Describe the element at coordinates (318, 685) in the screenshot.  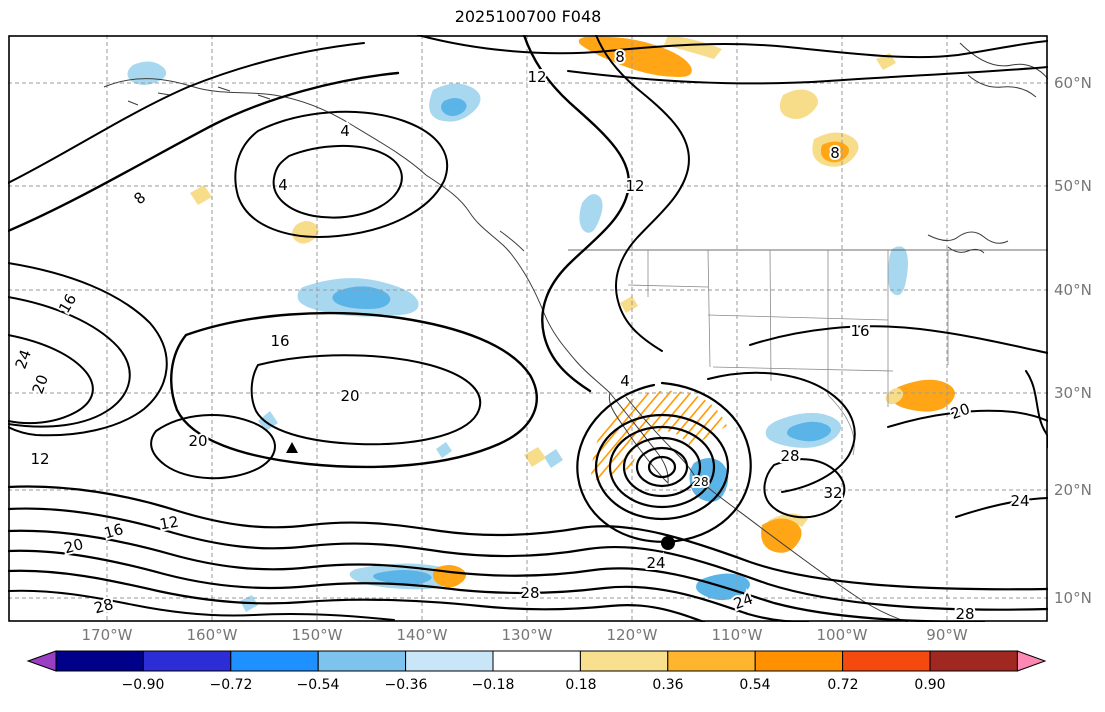
I see `colorbar-tick-label: −0.54` at that location.